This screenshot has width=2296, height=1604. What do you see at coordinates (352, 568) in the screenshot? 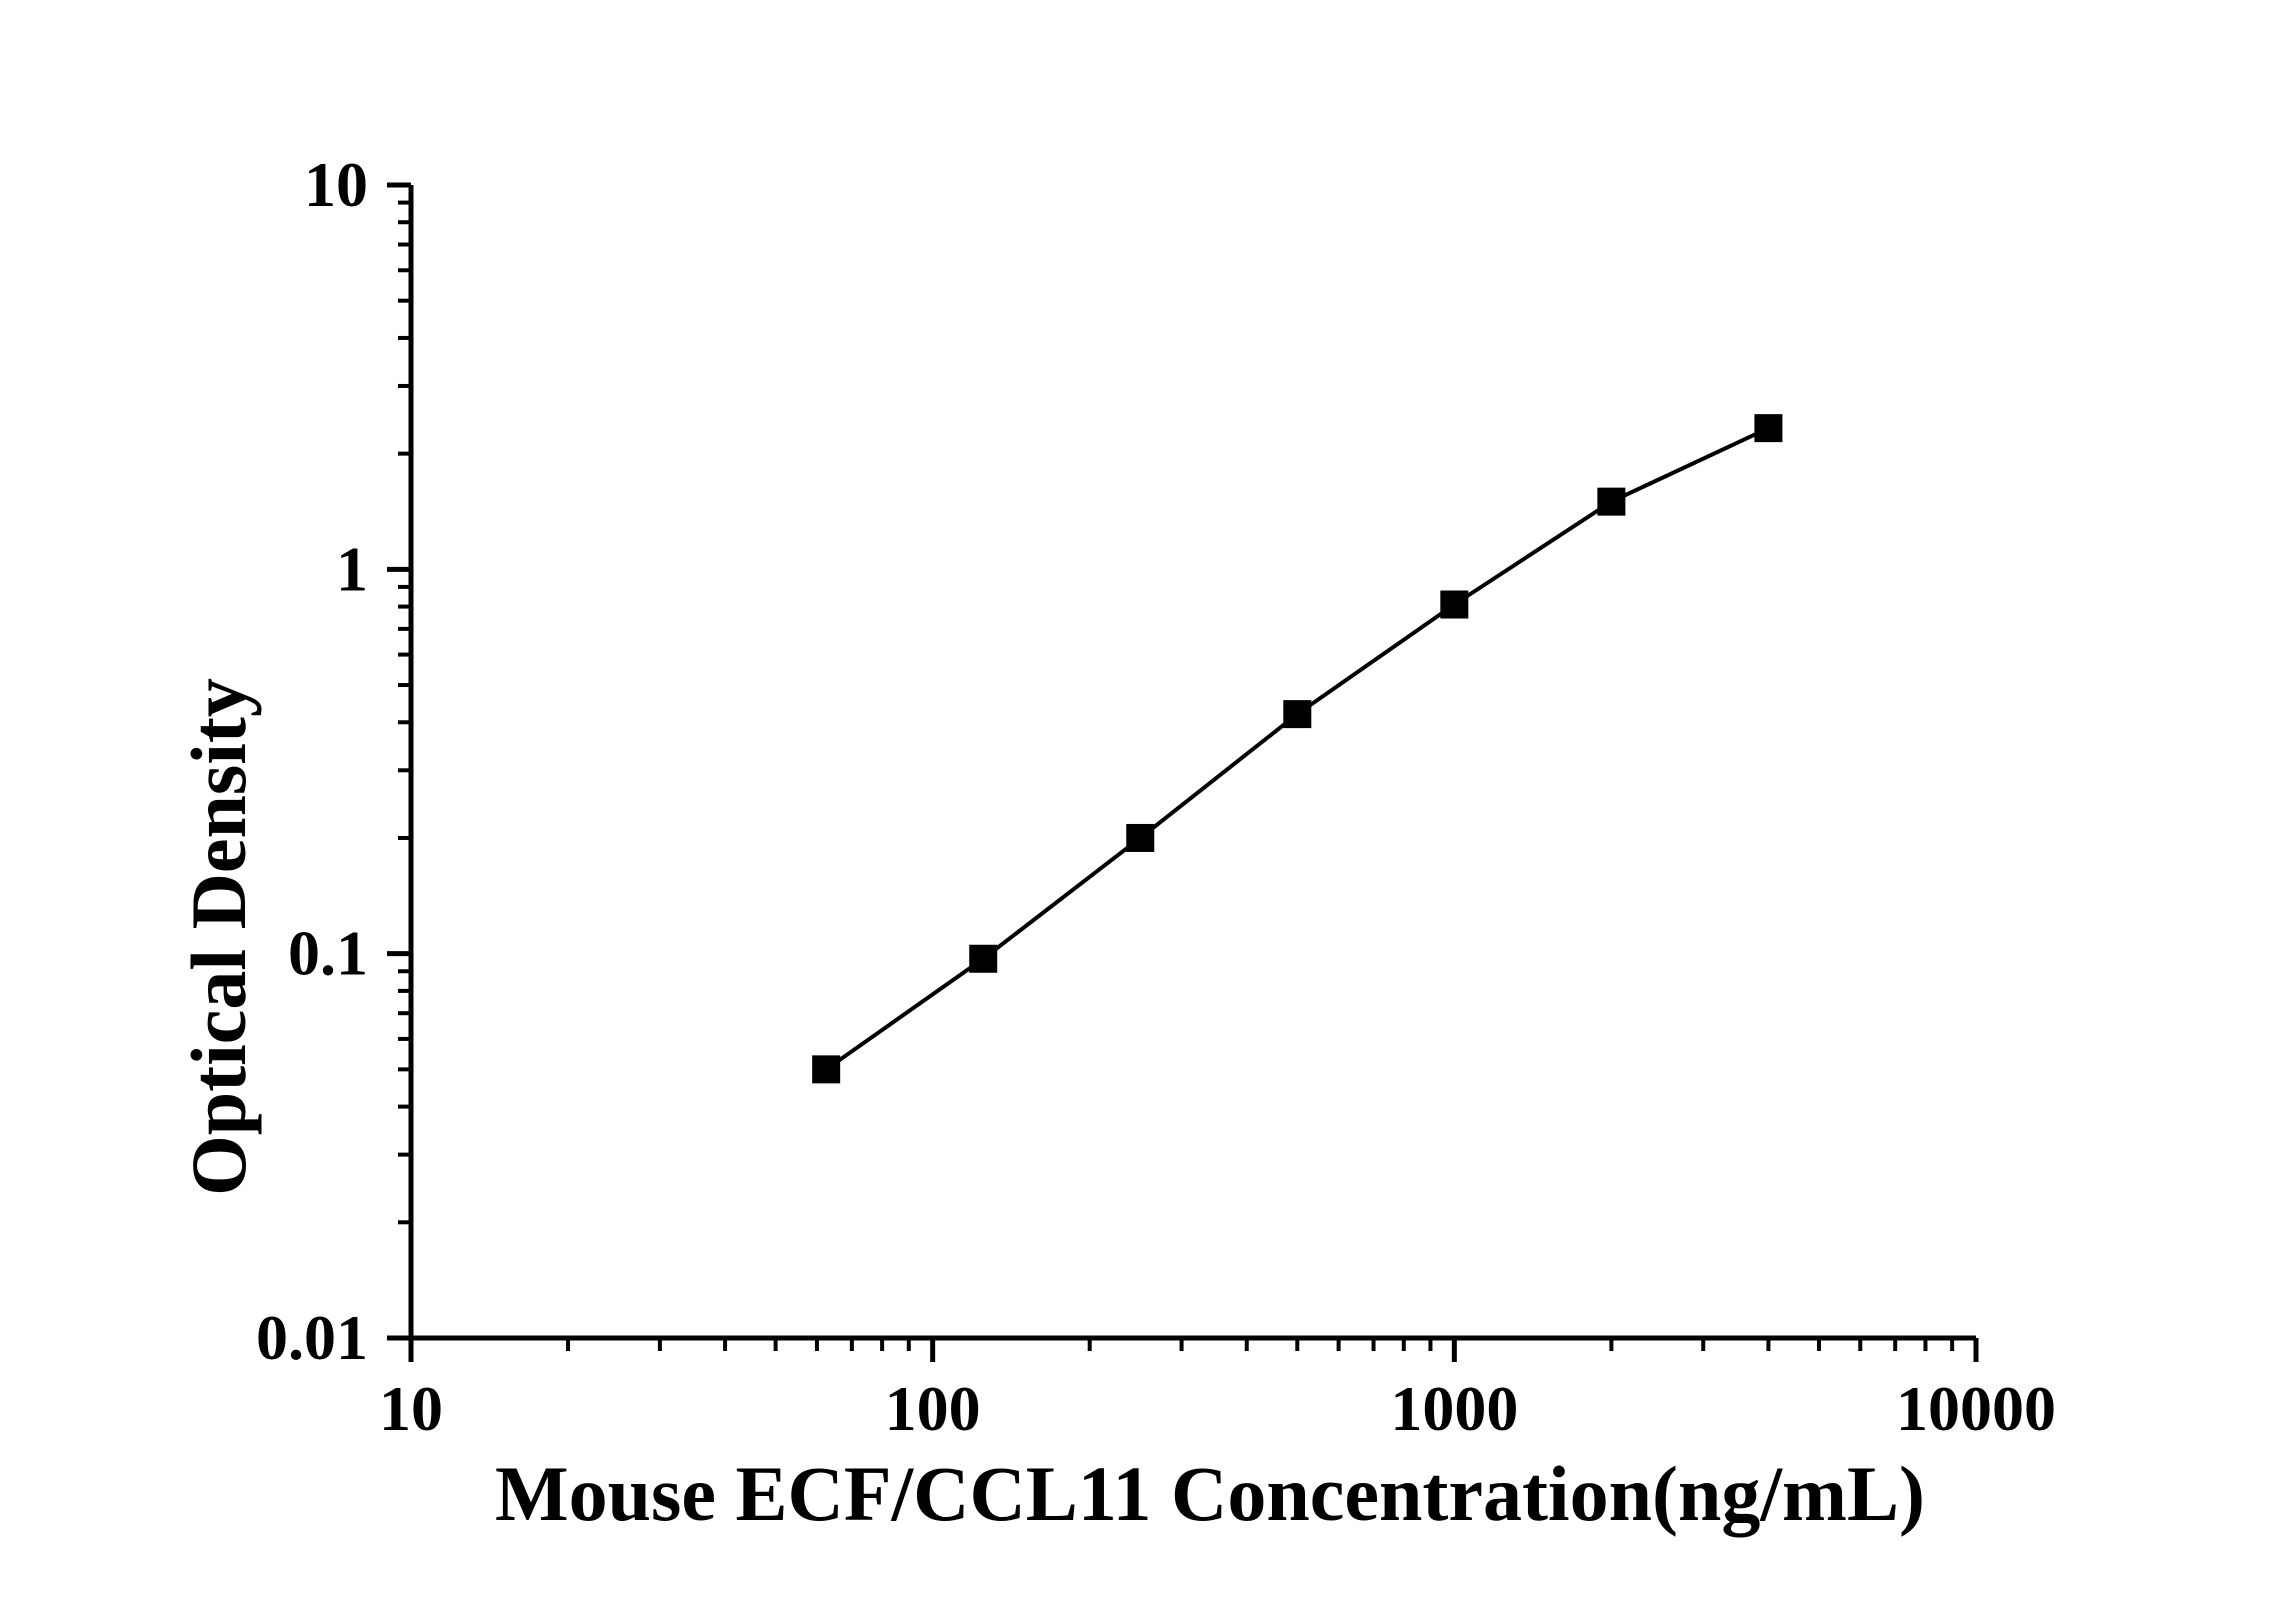
I see `y-tick-label: 1` at bounding box center [352, 568].